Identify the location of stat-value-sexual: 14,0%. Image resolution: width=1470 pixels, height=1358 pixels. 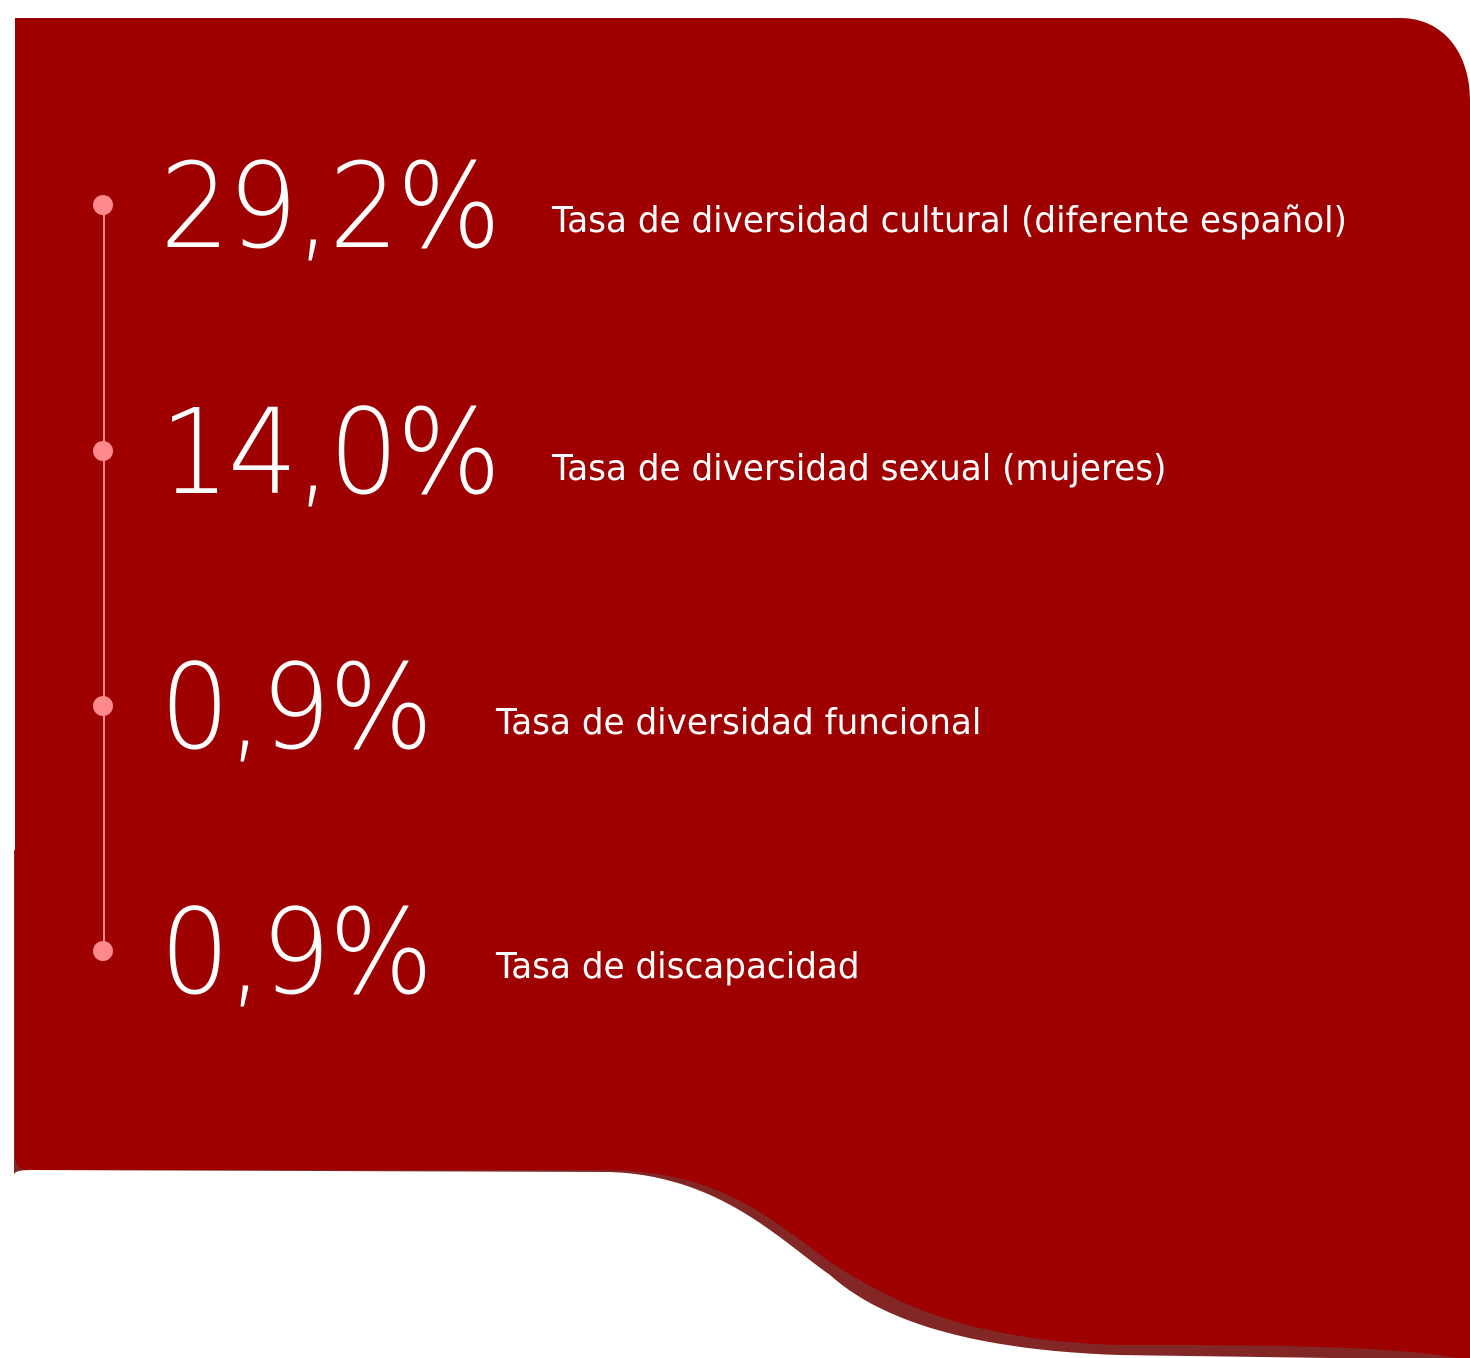
(330, 452).